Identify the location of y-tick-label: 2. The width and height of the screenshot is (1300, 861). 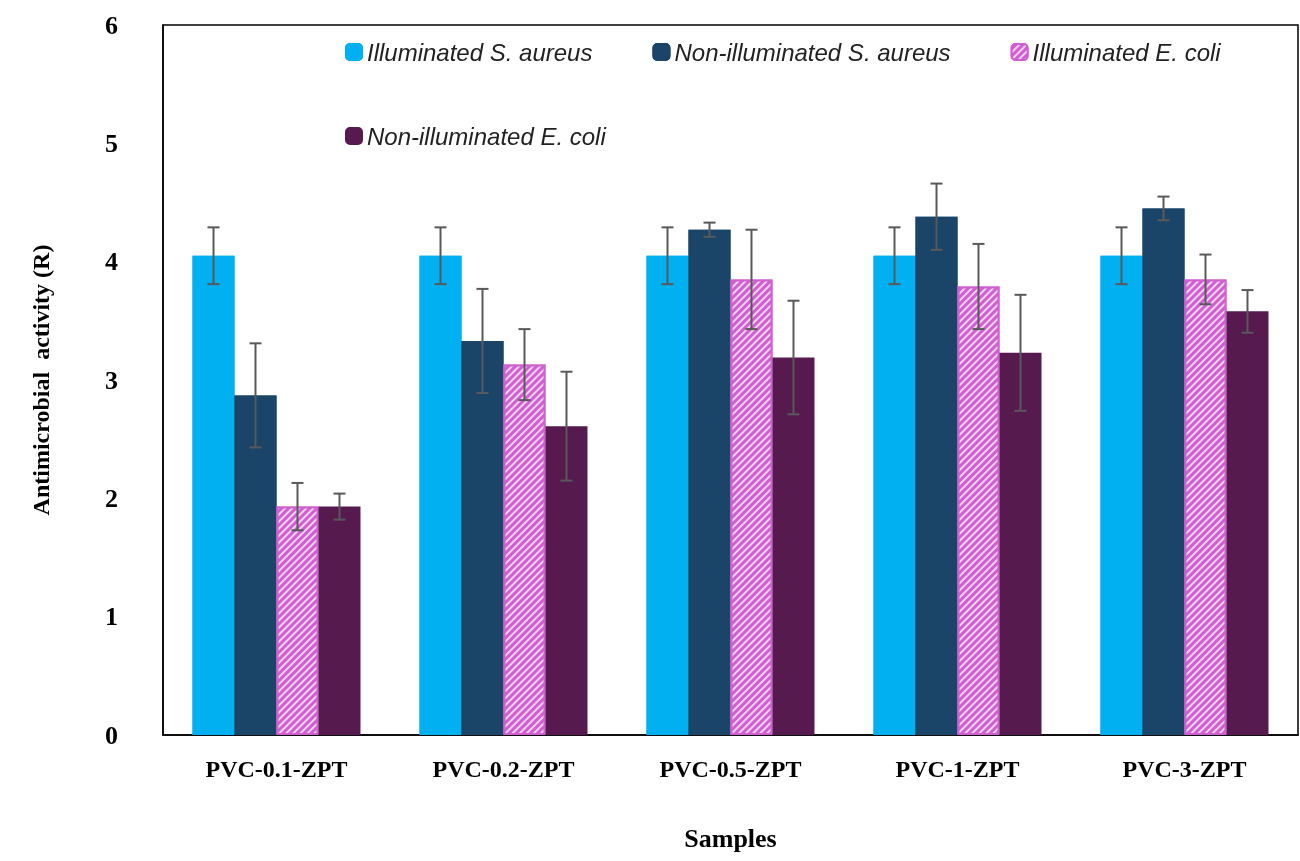
(111, 498).